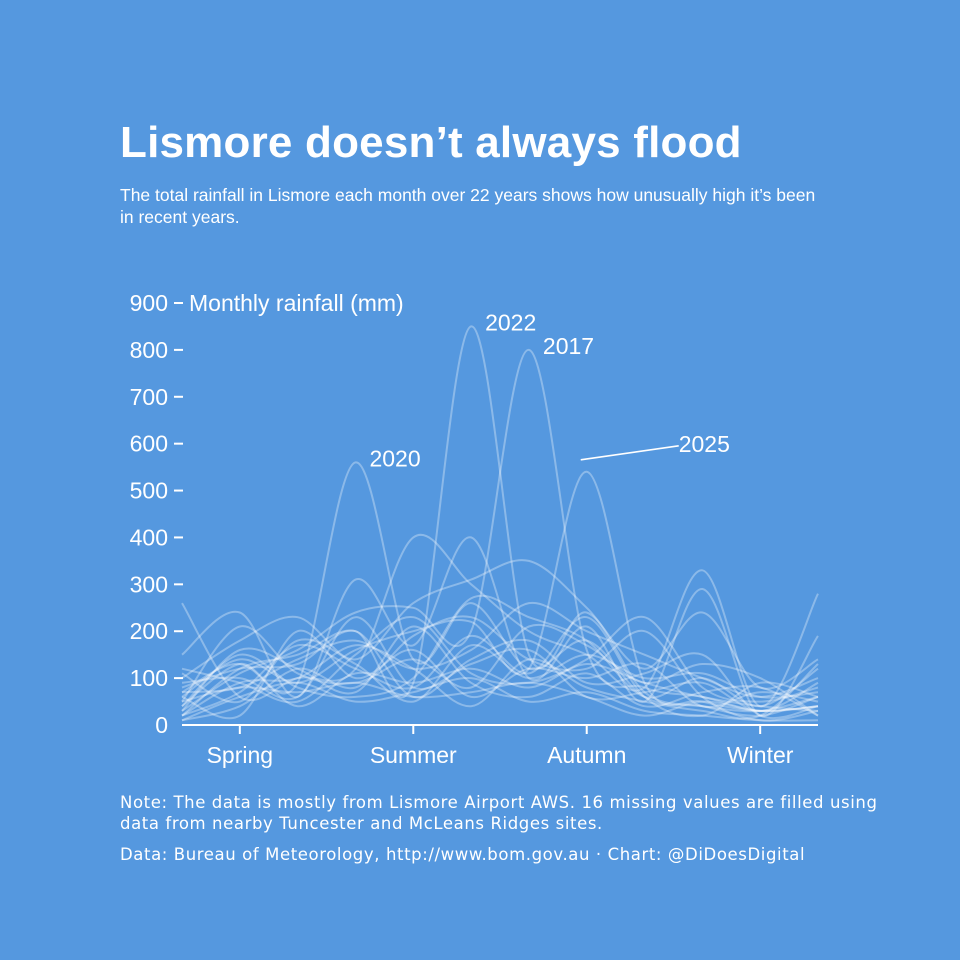 Image resolution: width=960 pixels, height=960 pixels. I want to click on annotations: 2022 2017 2020 2025, so click(549, 390).